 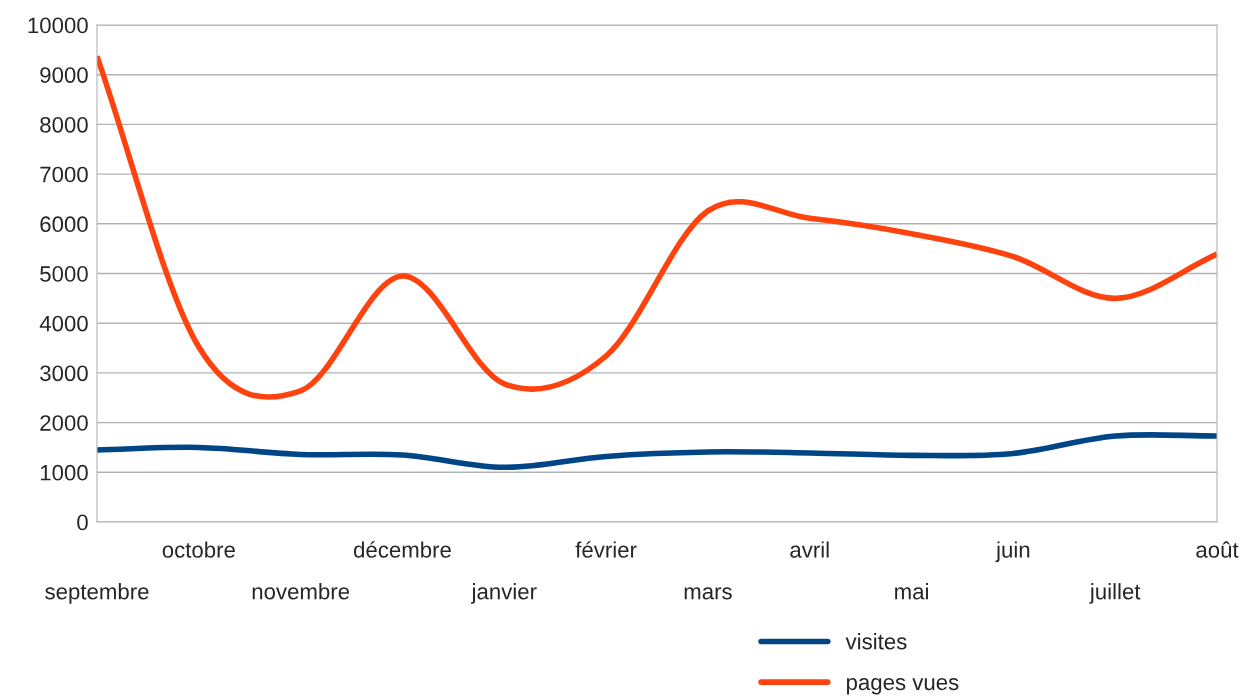 I want to click on y-tick-label: 1000, so click(x=64, y=472).